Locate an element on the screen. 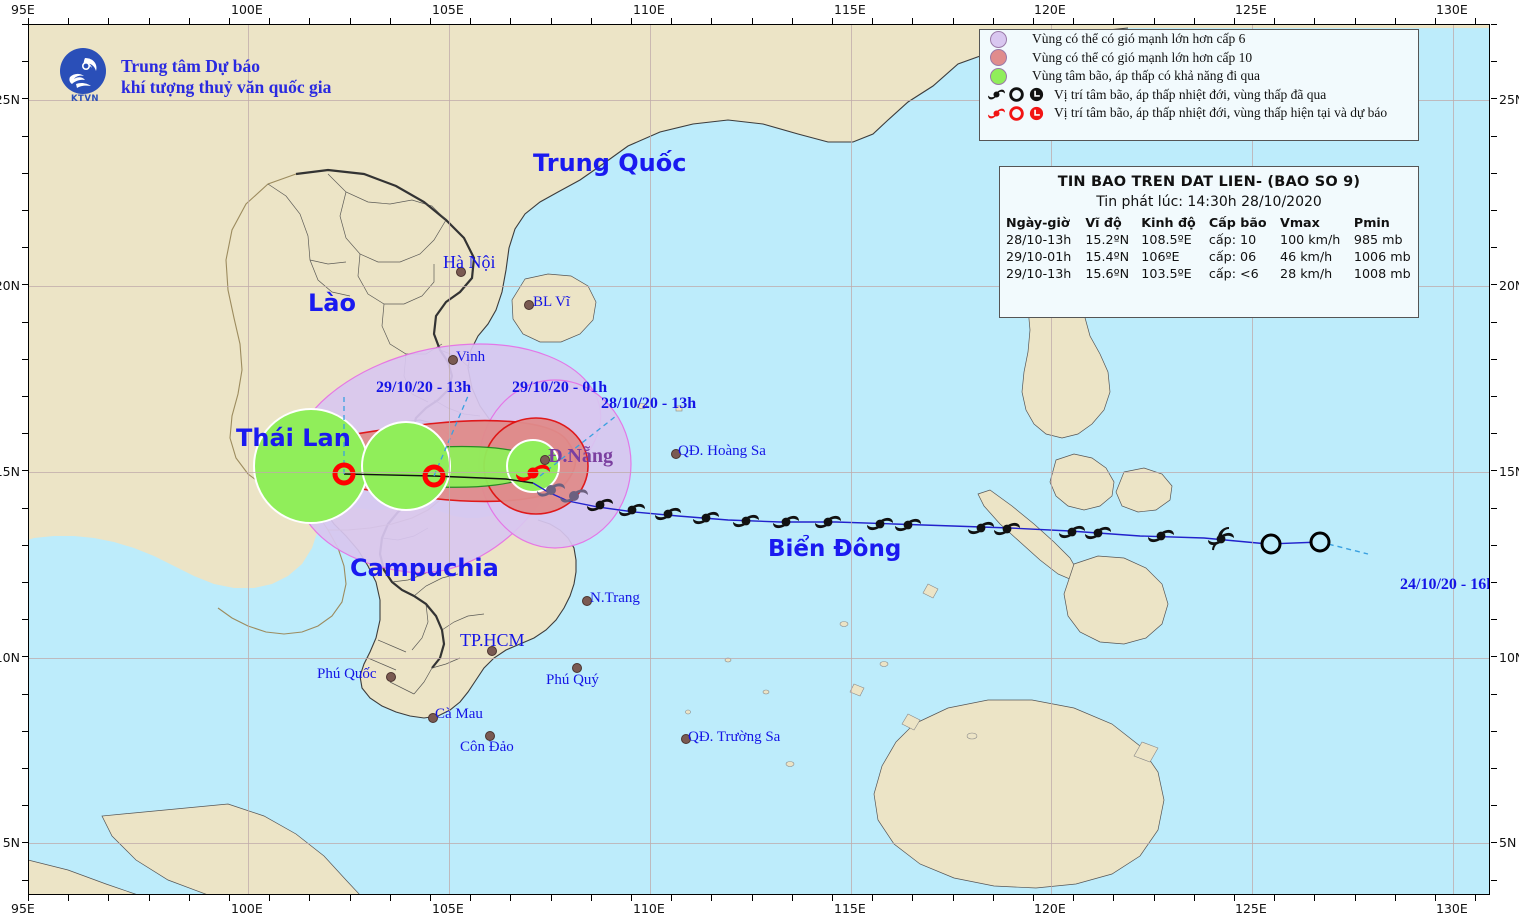 The width and height of the screenshot is (1519, 919). land-sumatra is located at coordinates (83, 877).